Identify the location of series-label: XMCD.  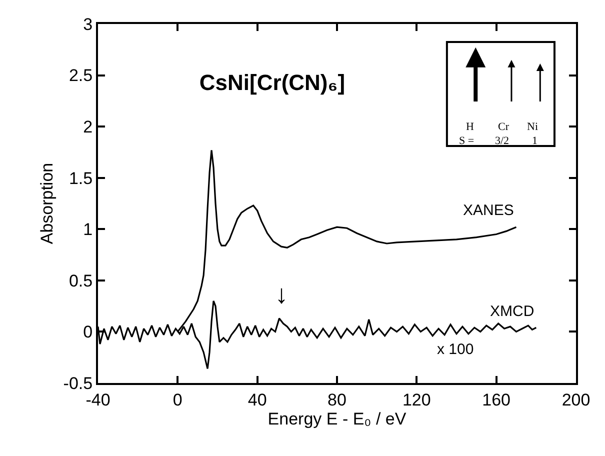
(512, 311).